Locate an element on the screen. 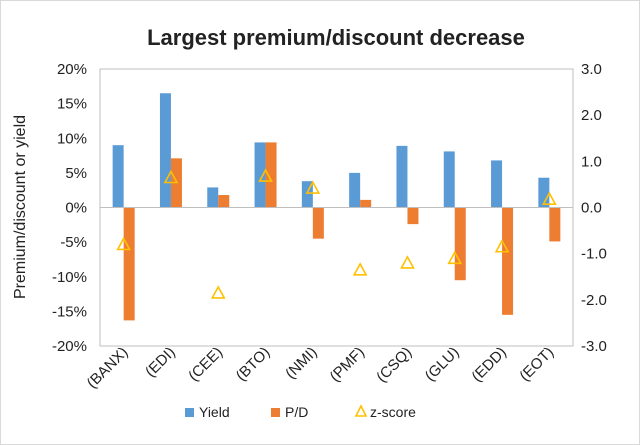 The width and height of the screenshot is (640, 445). legend: Yield P/D z-score is located at coordinates (300, 412).